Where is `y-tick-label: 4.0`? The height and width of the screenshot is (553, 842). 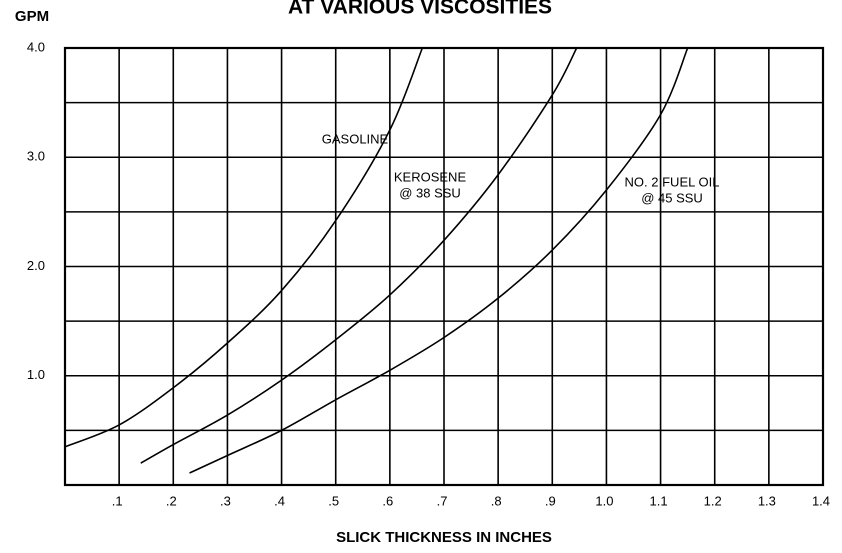 y-tick-label: 4.0 is located at coordinates (36, 46).